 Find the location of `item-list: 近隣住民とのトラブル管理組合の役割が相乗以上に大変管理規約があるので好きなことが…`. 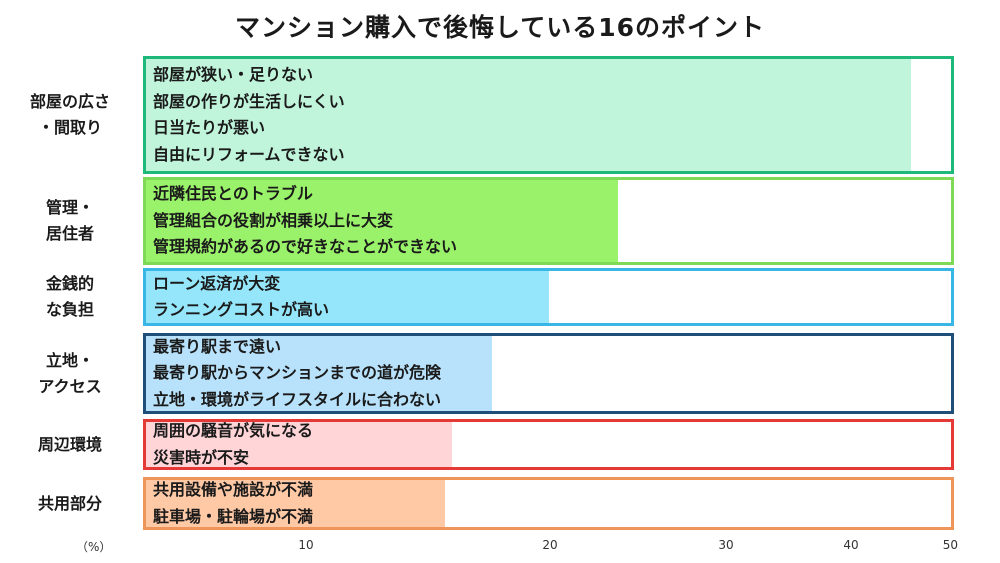

item-list: 近隣住民とのトラブル管理組合の役割が相乗以上に大変管理規約があるので好きなことが… is located at coordinates (305, 221).